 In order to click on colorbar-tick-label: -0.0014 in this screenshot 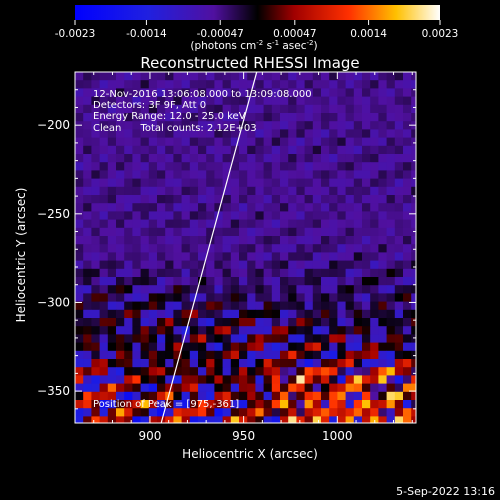, I will do `click(146, 34)`.